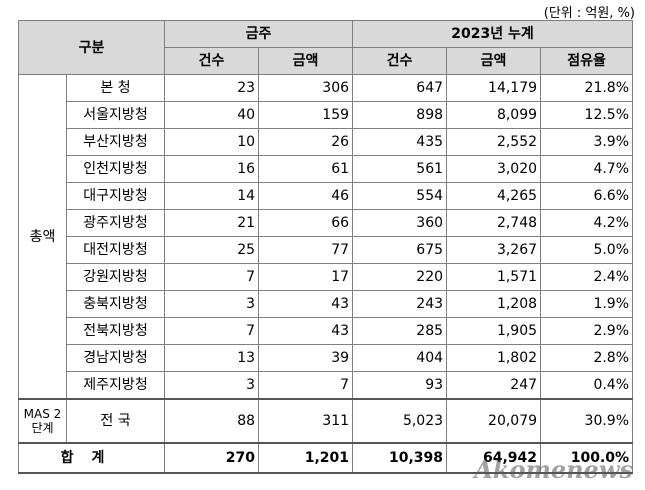 This screenshot has height=490, width=645. What do you see at coordinates (306, 115) in the screenshot?
I see `cell-wk-amount: 159` at bounding box center [306, 115].